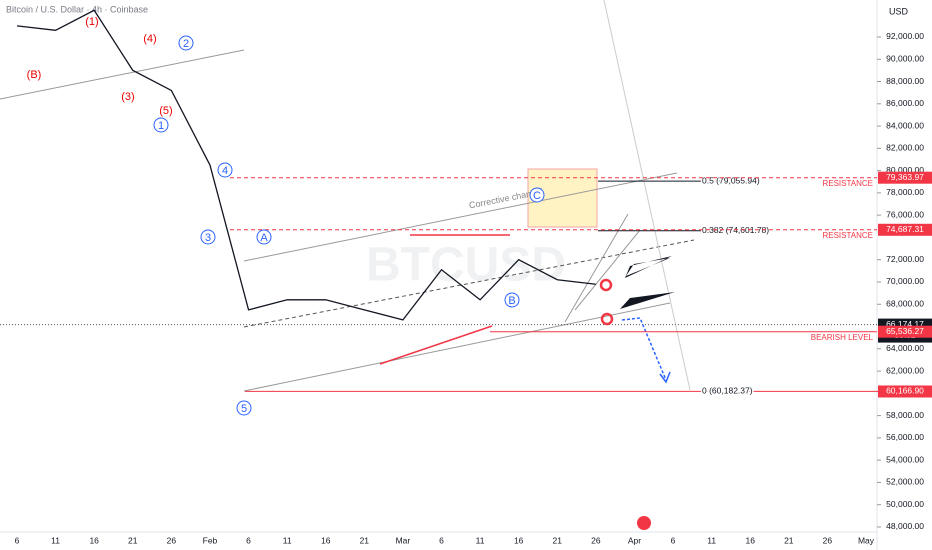 This screenshot has height=550, width=932. What do you see at coordinates (77, 9) in the screenshot?
I see `chart-title: Bitcoin / U.S. Dollar · 4h · Coinbase` at bounding box center [77, 9].